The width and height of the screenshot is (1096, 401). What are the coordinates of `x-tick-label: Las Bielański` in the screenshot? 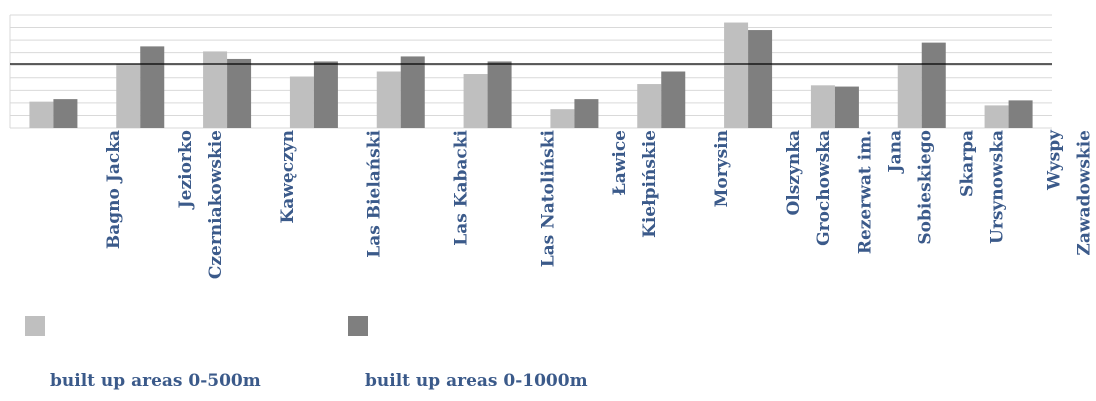 It's located at (375, 193).